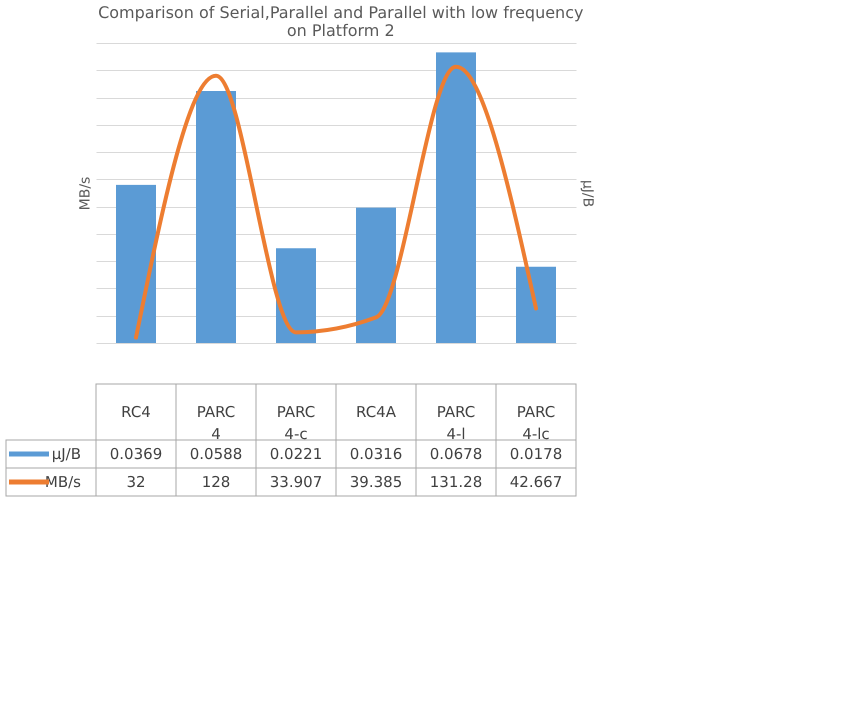 This screenshot has width=845, height=724. Describe the element at coordinates (588, 194) in the screenshot. I see `y2-axis-title: μJ/B` at that location.